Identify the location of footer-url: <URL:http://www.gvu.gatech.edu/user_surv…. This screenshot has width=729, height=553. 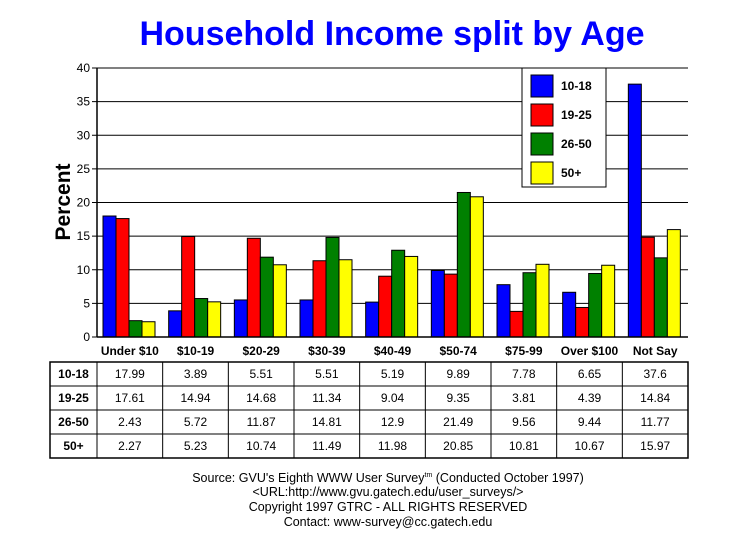
(388, 492).